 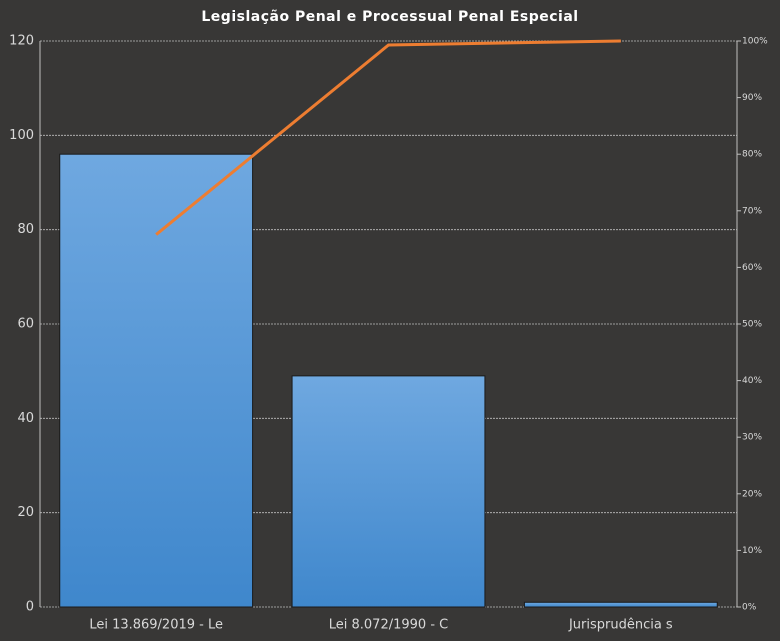 What do you see at coordinates (25, 229) in the screenshot?
I see `y-tick-label: 80` at bounding box center [25, 229].